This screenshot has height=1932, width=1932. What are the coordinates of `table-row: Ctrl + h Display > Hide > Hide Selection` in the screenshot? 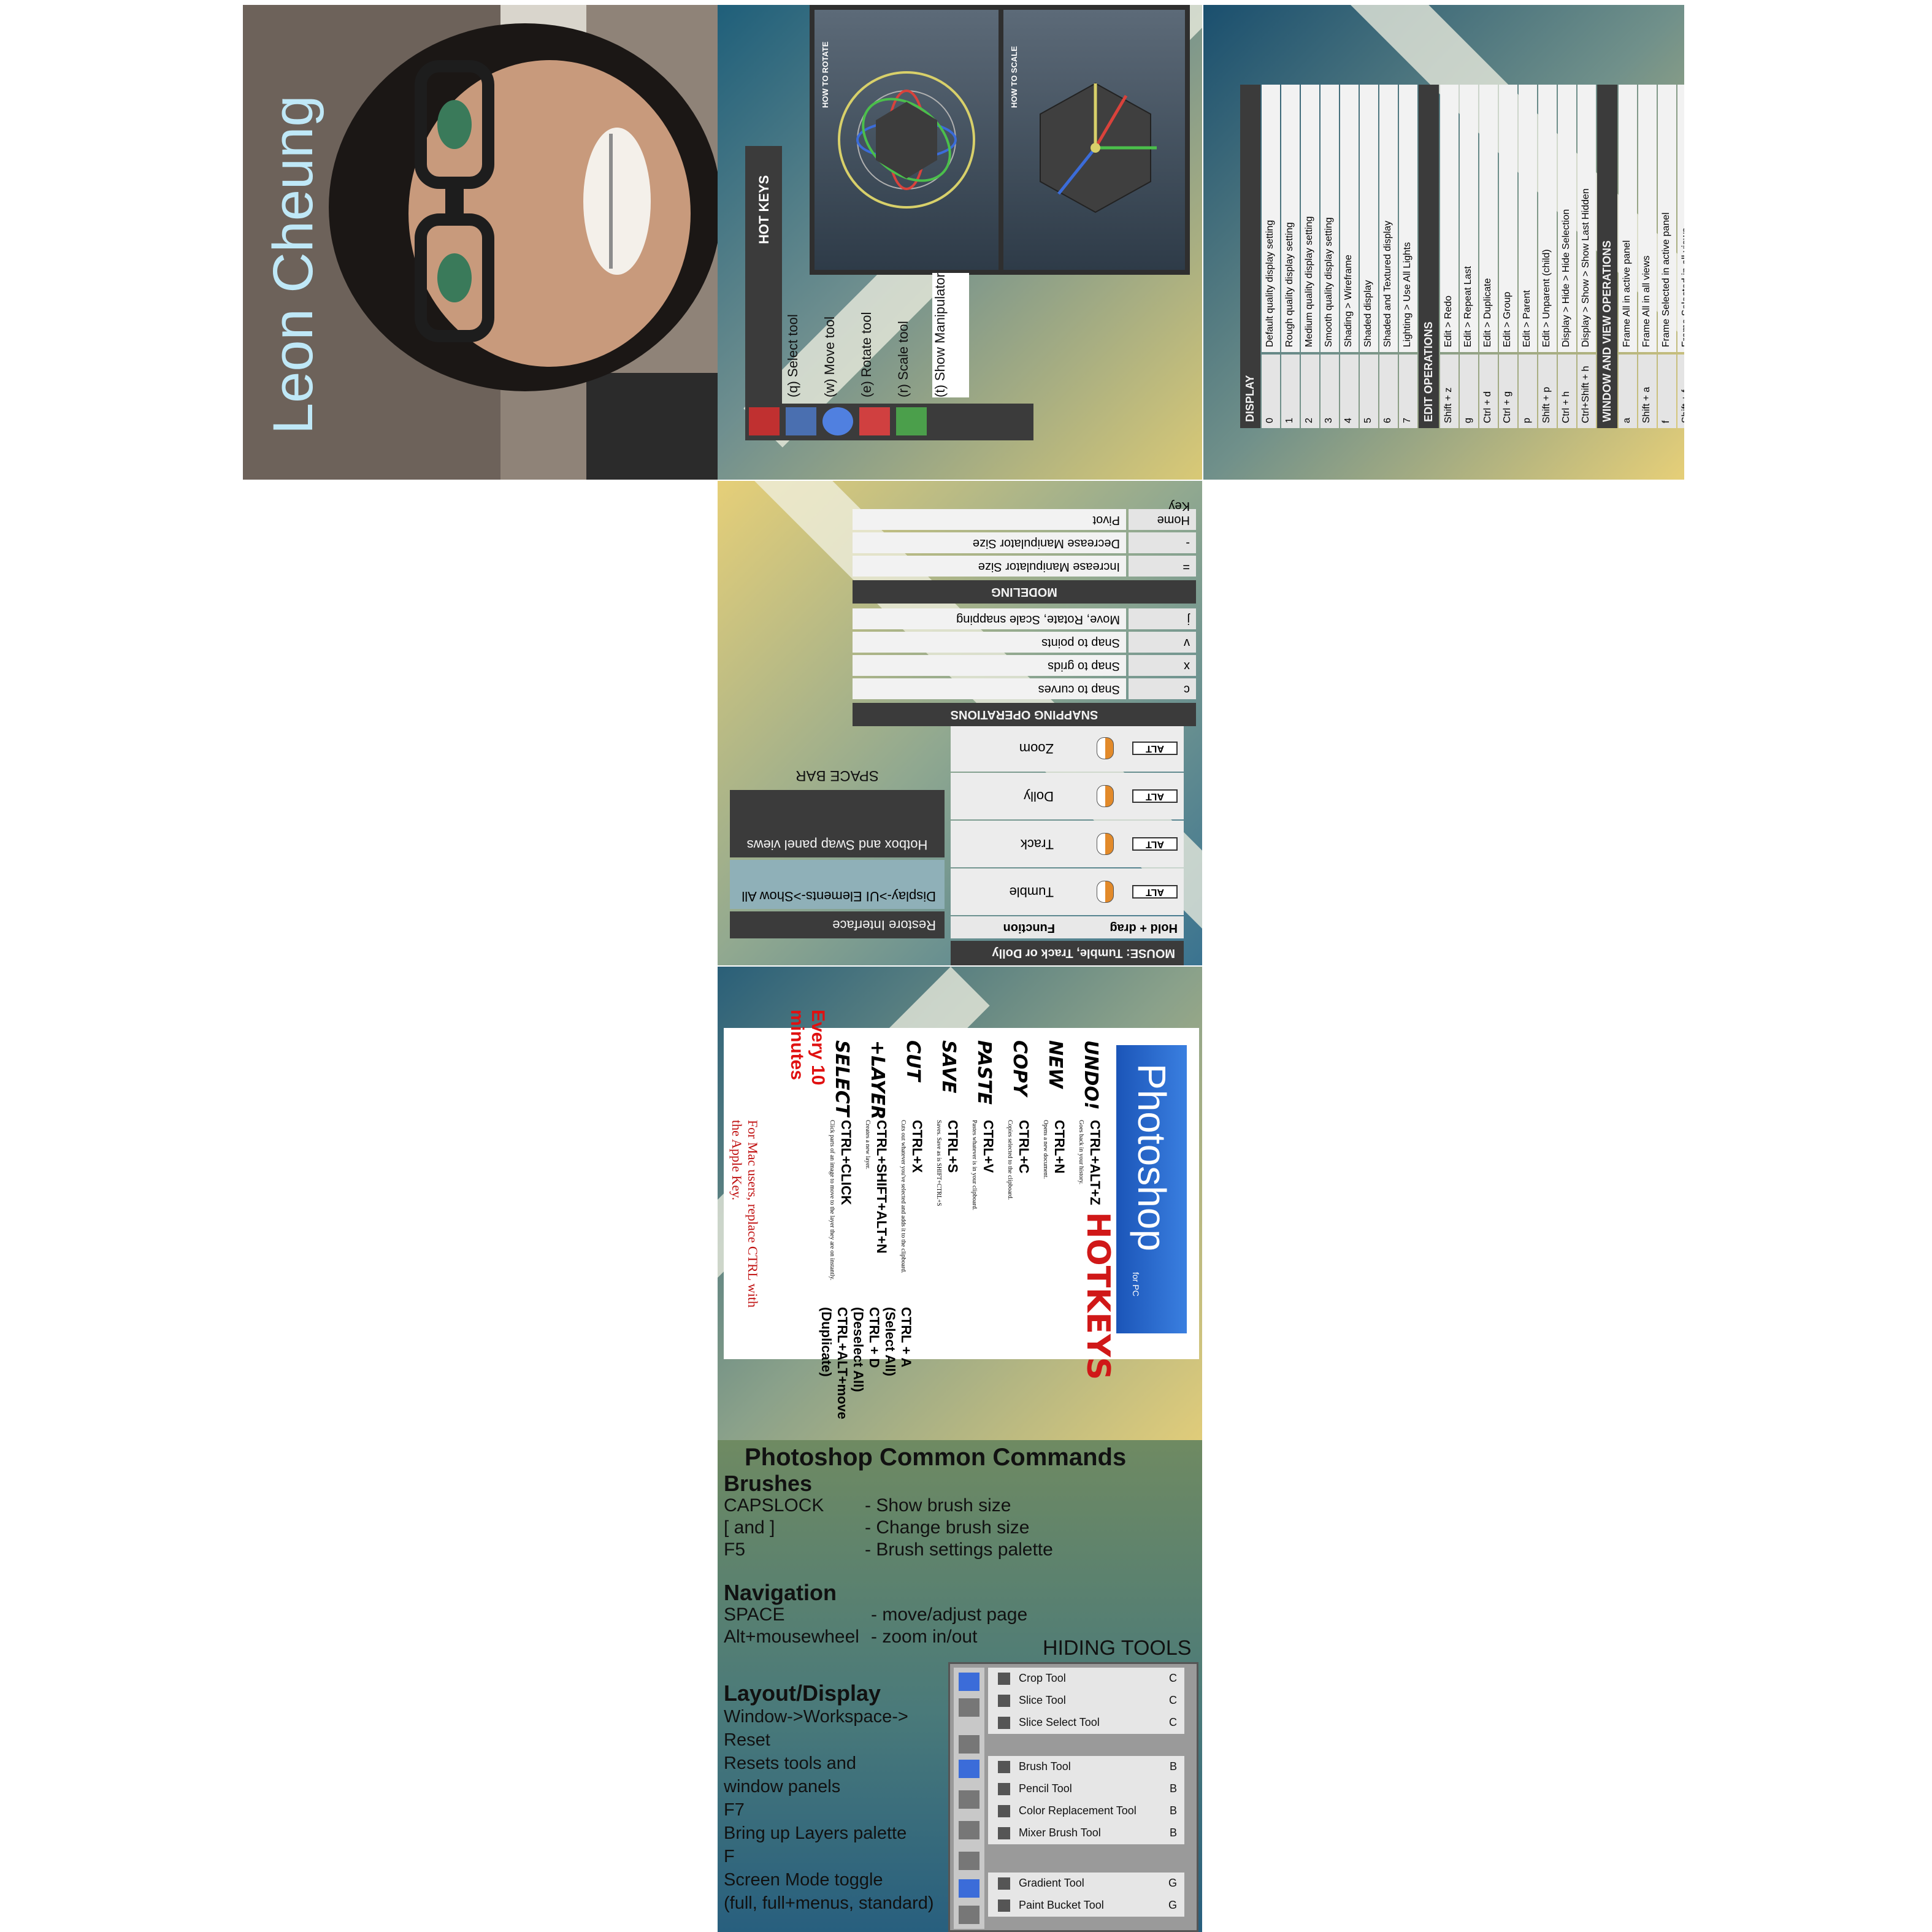 It's located at (1567, 256).